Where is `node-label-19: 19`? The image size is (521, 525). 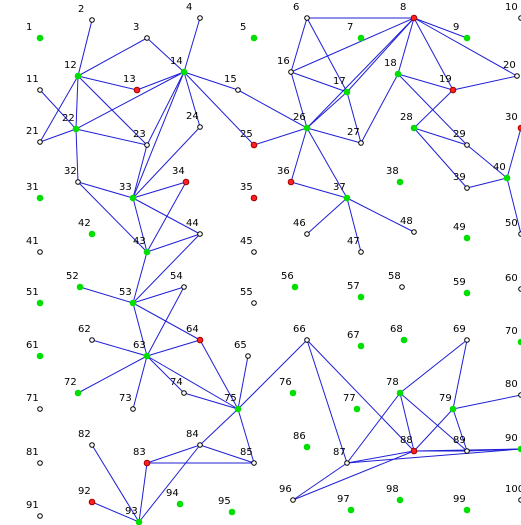 node-label-19: 19 is located at coordinates (445, 79).